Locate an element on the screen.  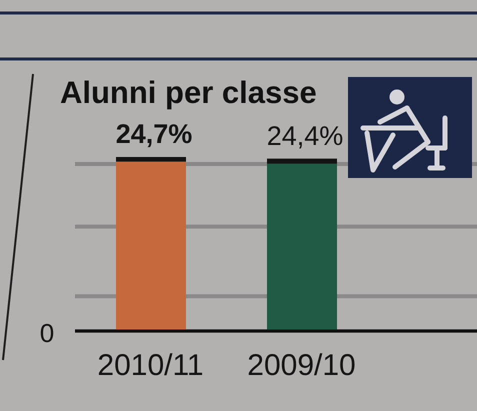
text: 0 is located at coordinates (47, 333).